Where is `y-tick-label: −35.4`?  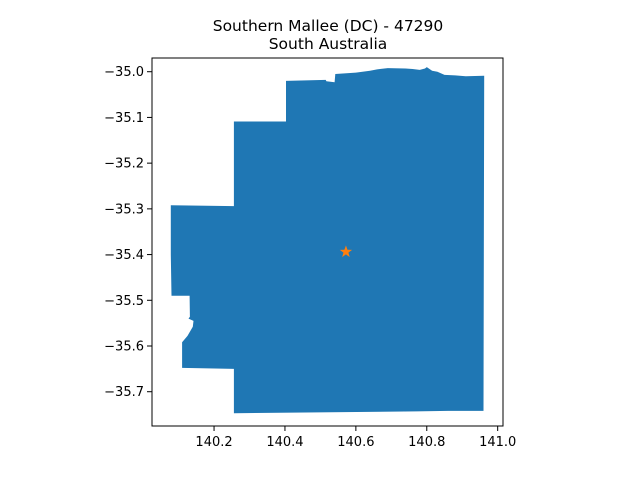 y-tick-label: −35.4 is located at coordinates (124, 255).